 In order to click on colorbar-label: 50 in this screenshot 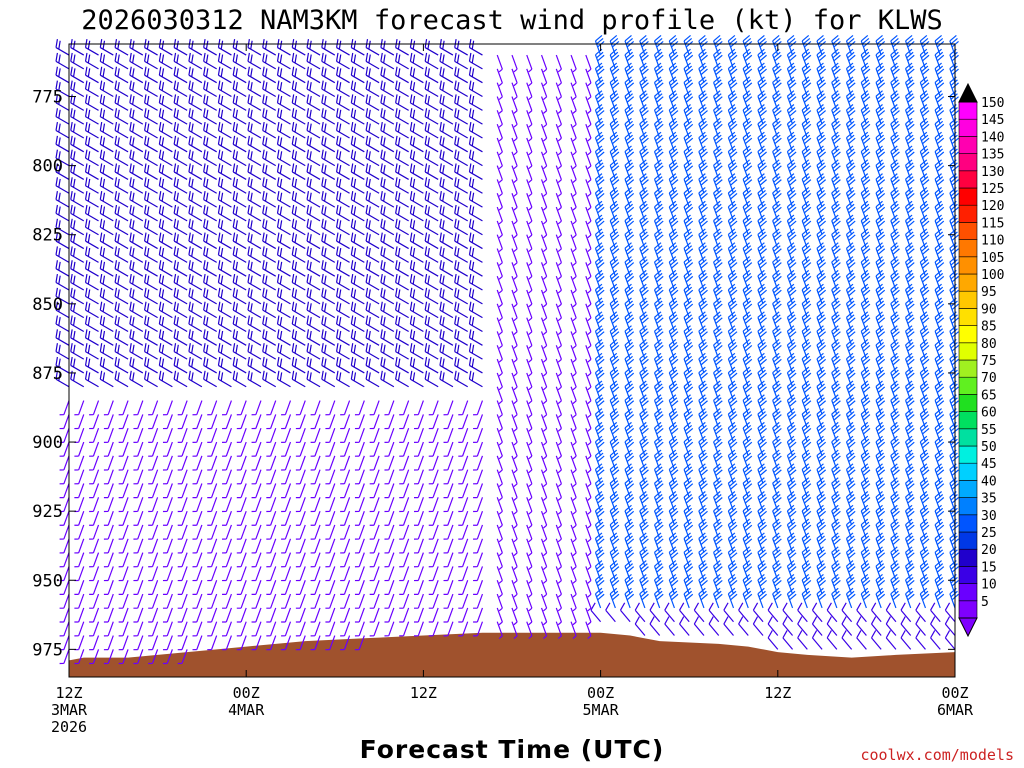, I will do `click(989, 447)`.